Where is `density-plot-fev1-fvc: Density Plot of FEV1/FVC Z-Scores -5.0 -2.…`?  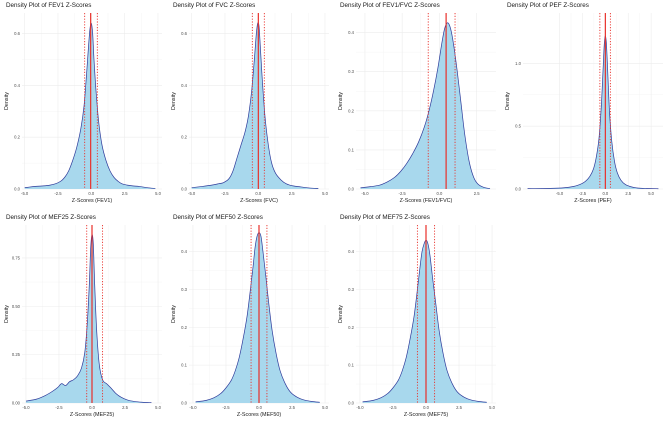
density-plot-fev1-fvc: Density Plot of FEV1/FVC Z-Scores -5.0 -2.… is located at coordinates (416, 105).